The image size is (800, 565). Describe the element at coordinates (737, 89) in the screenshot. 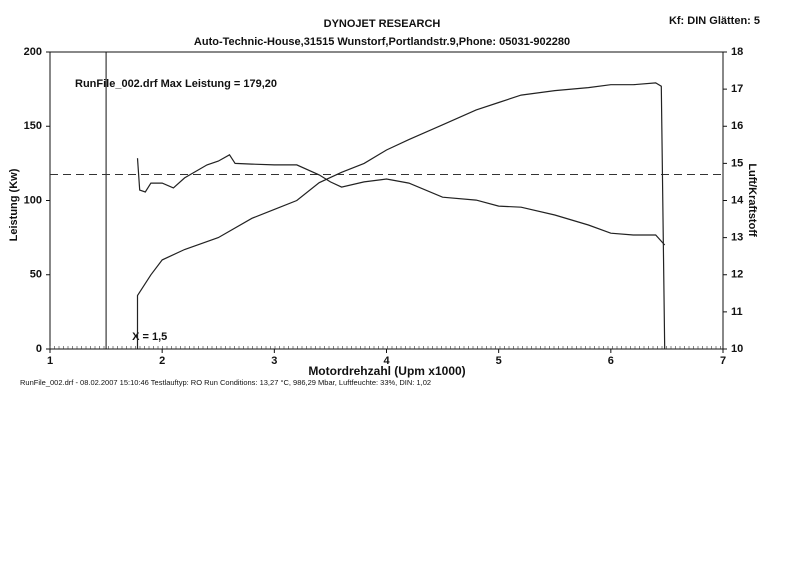

I see `y2-tick-label: 17` at that location.